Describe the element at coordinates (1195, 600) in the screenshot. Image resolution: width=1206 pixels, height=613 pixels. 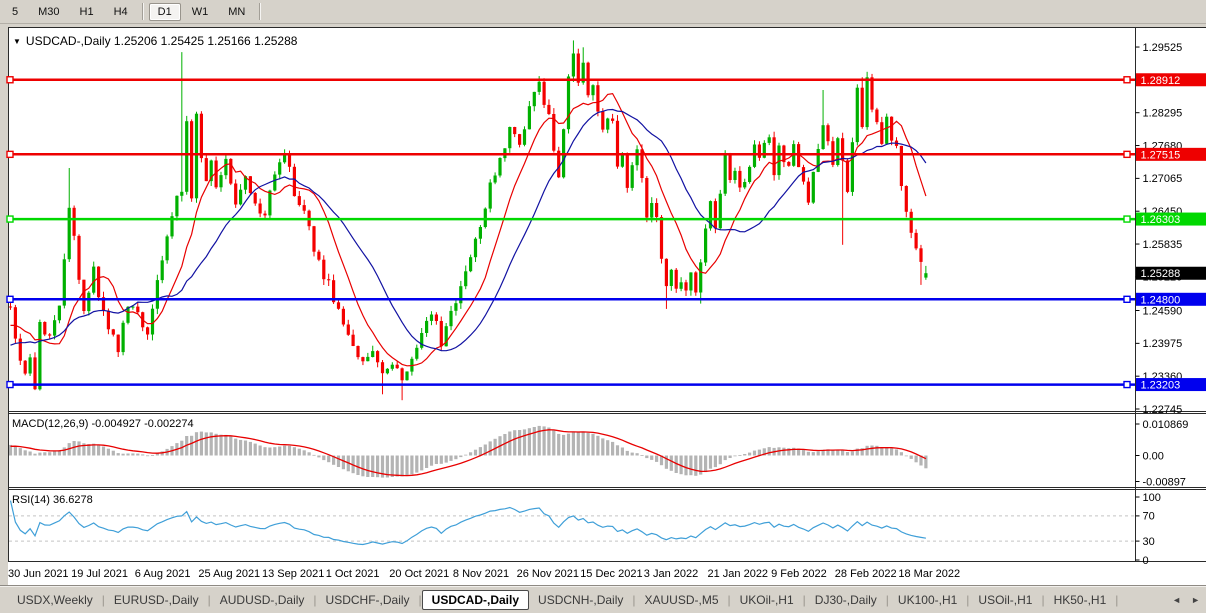
I see `tabs-scroll-right-icon: ►` at that location.